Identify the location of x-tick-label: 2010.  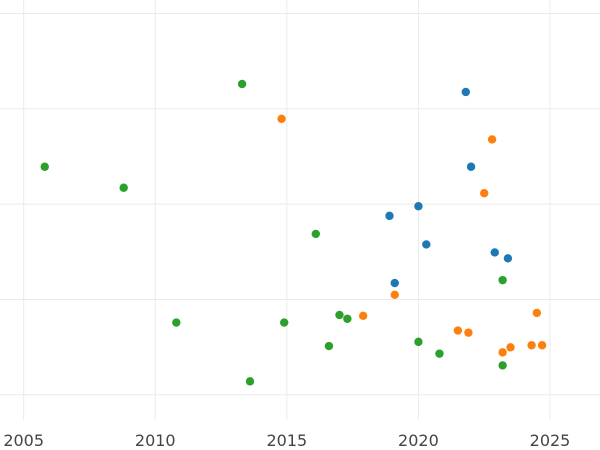
(155, 440).